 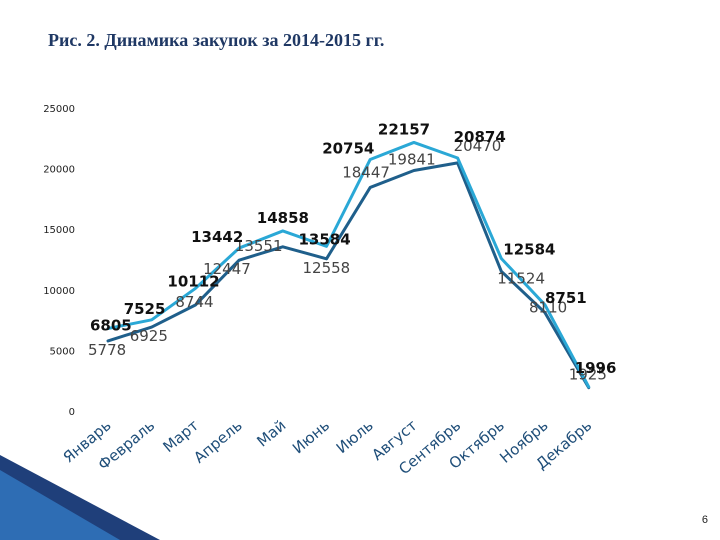 I want to click on x-tick-label: Июнь, so click(x=311, y=436).